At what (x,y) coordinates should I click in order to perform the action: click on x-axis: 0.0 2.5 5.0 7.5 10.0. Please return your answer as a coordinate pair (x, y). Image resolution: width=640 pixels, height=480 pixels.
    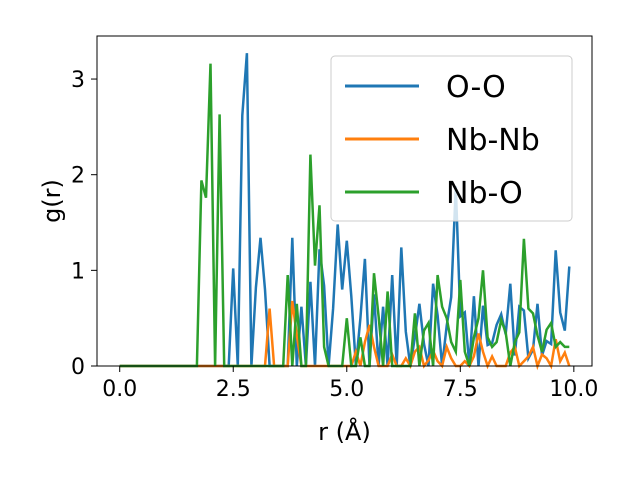
    Looking at the image, I should click on (350, 384).